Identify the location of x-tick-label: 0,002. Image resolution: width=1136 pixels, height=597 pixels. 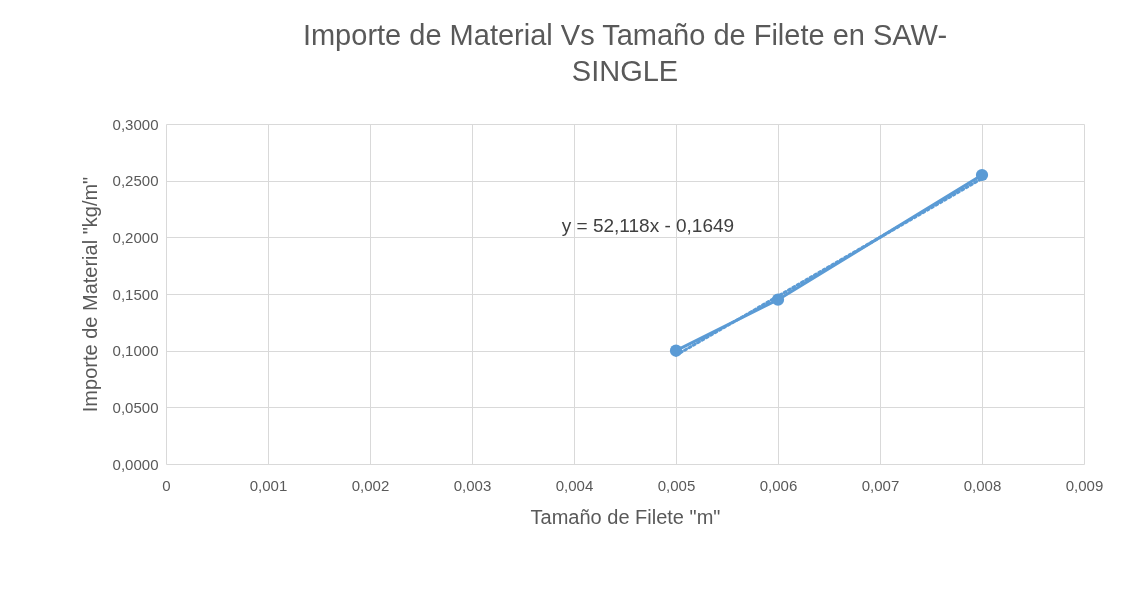
(370, 485).